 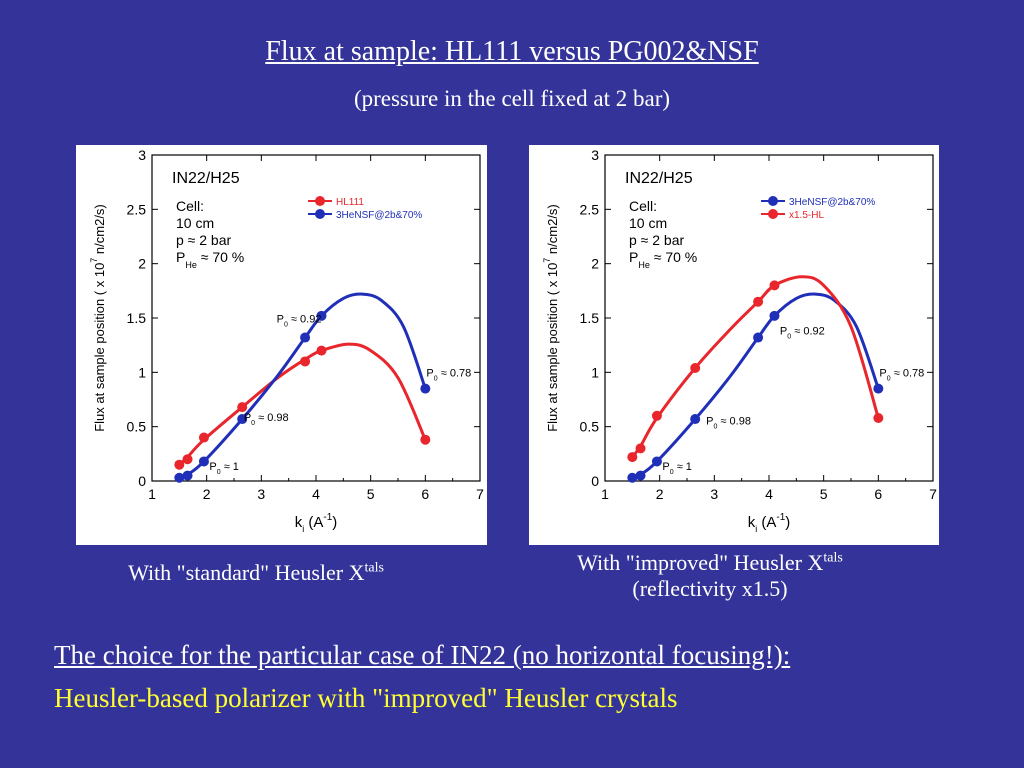 I want to click on y-tick-label: 1.5, so click(x=590, y=318).